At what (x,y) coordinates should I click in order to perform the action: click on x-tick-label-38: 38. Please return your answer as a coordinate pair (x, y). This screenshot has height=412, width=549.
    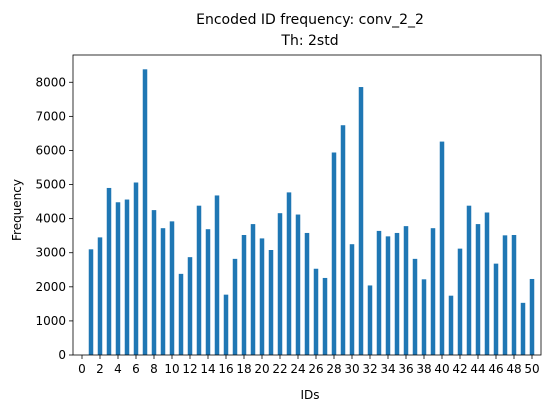
    Looking at the image, I should click on (423, 369).